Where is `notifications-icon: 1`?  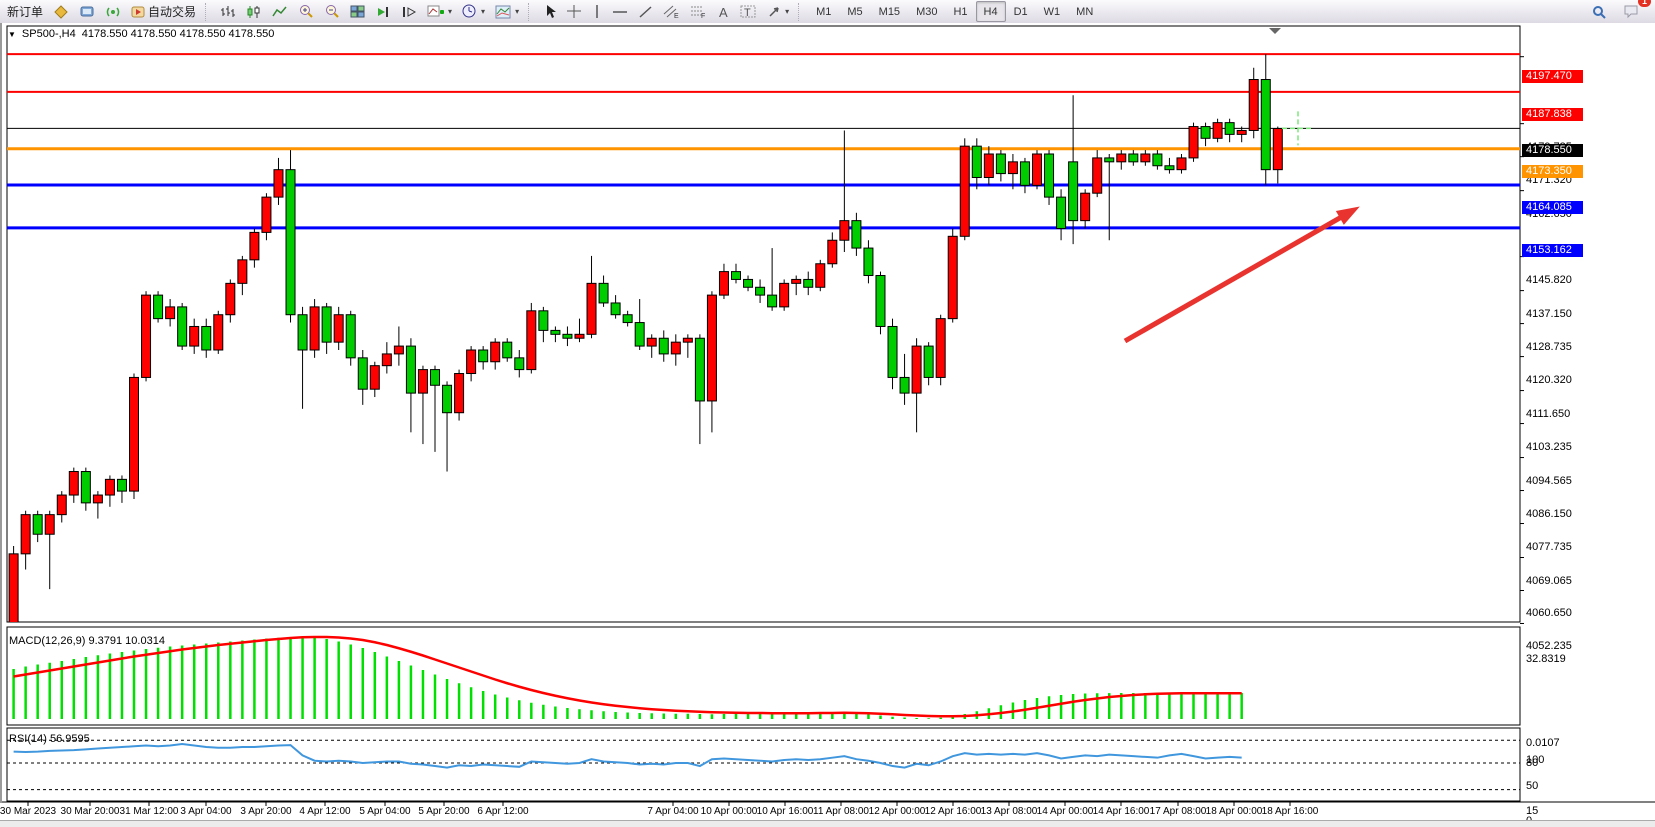
notifications-icon: 1 is located at coordinates (1634, 11).